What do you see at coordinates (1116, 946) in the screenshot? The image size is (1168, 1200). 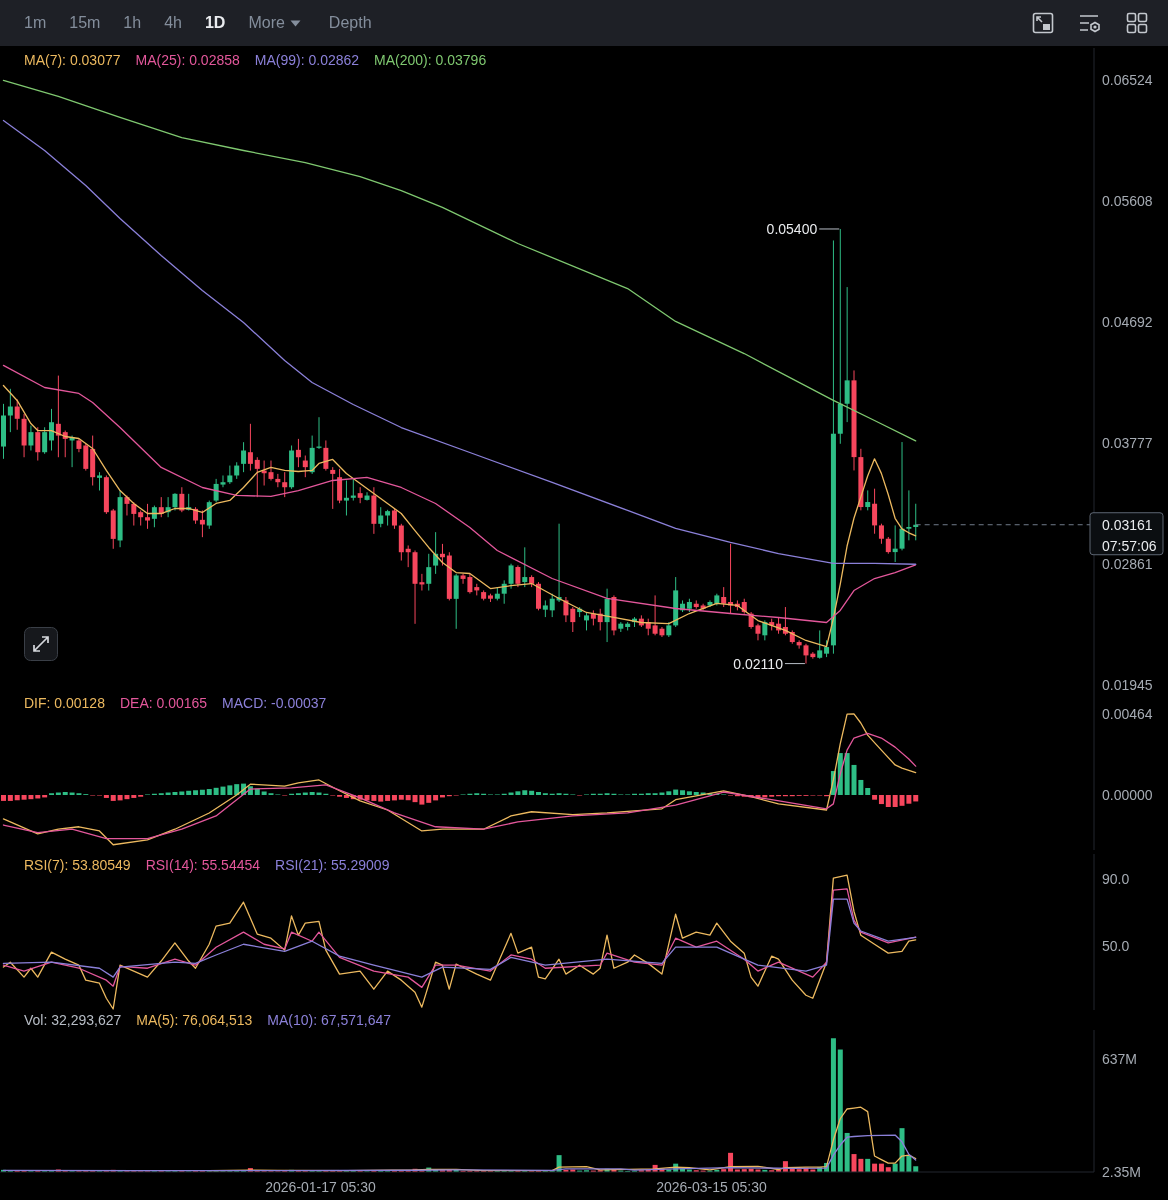 I see `y-tick-label: 50.0` at bounding box center [1116, 946].